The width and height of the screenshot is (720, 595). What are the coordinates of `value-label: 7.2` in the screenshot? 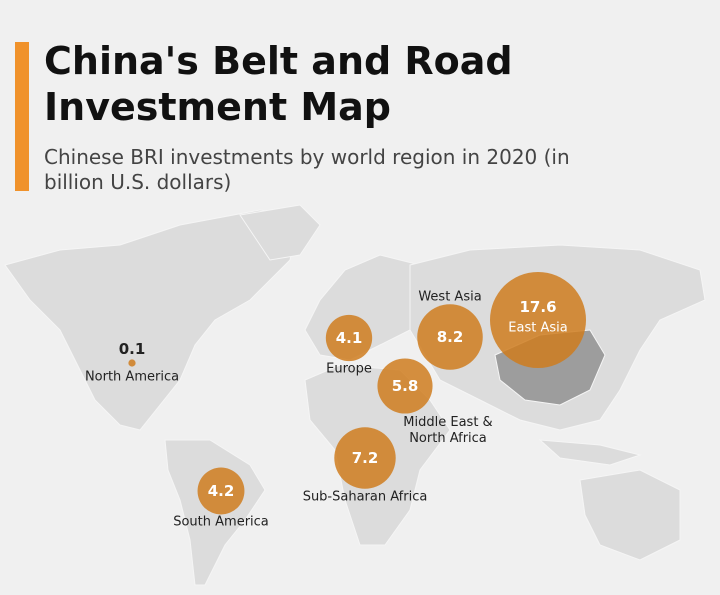 It's located at (365, 458).